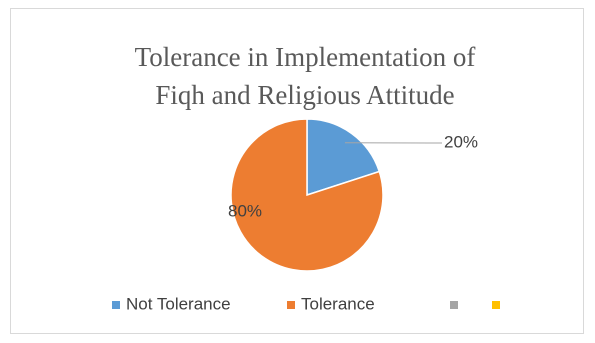 This screenshot has height=343, width=595. What do you see at coordinates (338, 303) in the screenshot?
I see `legend-label: Tolerance` at bounding box center [338, 303].